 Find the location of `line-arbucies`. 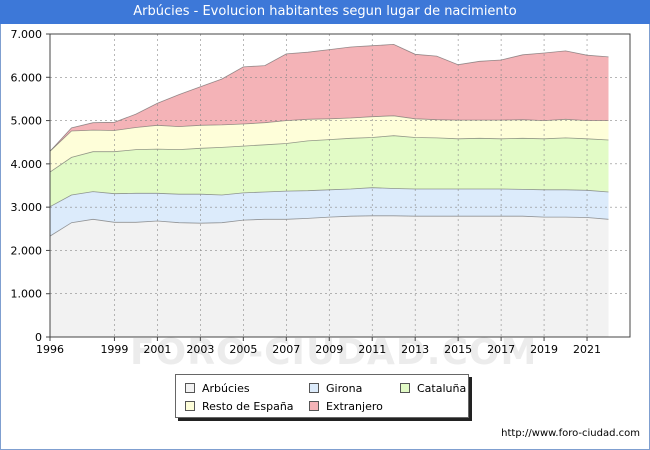

line-arbucies is located at coordinates (329, 226).